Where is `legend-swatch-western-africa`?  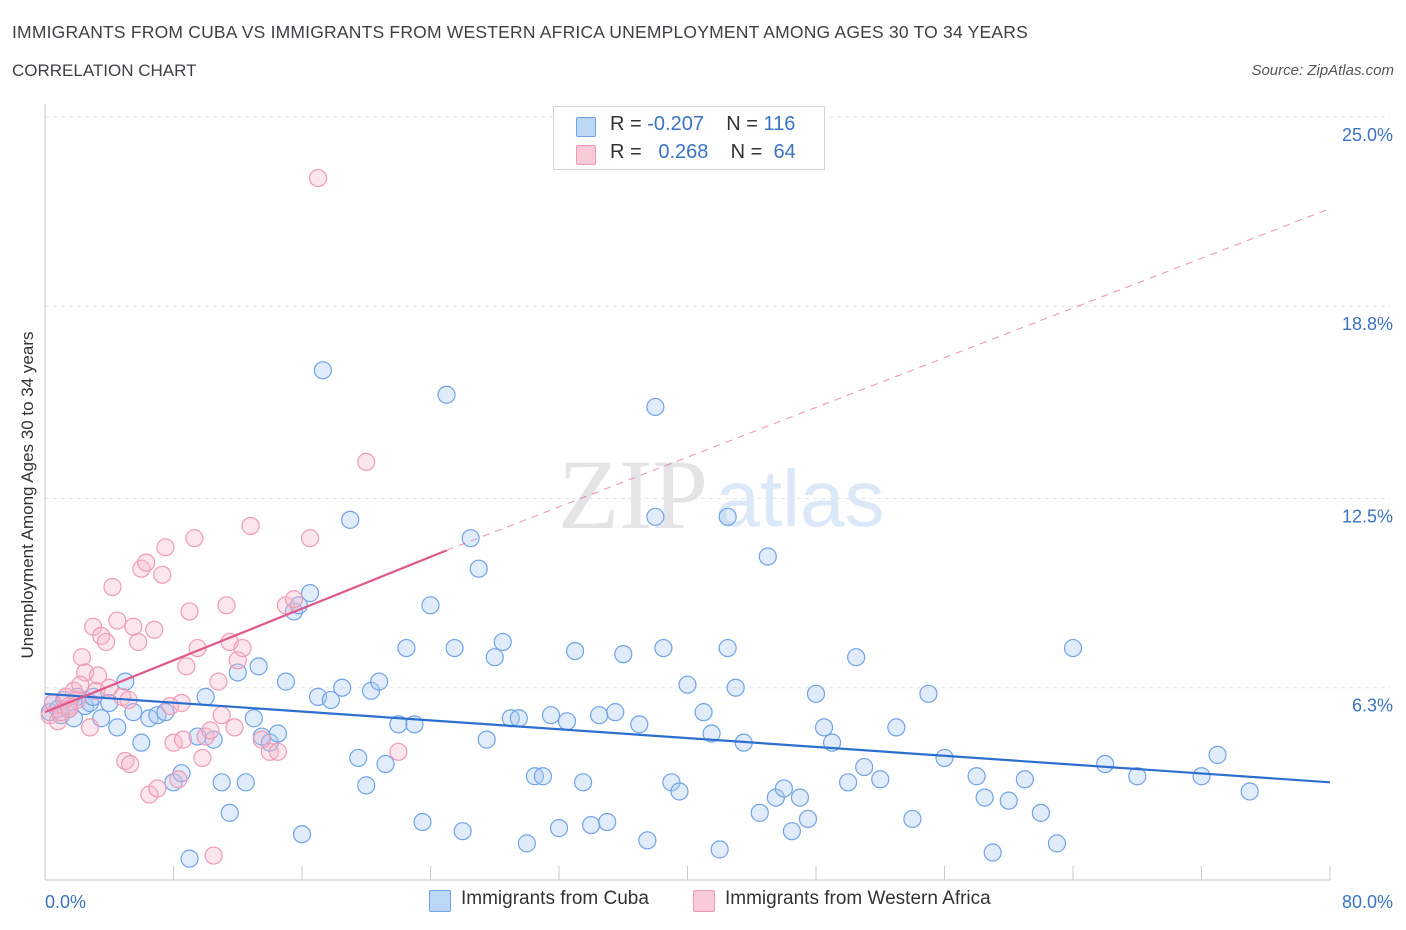 legend-swatch-western-africa is located at coordinates (704, 901).